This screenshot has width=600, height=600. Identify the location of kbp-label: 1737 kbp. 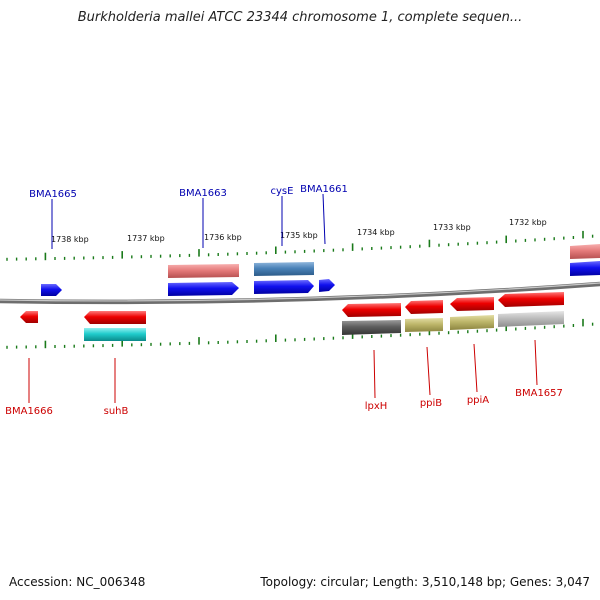
(146, 238).